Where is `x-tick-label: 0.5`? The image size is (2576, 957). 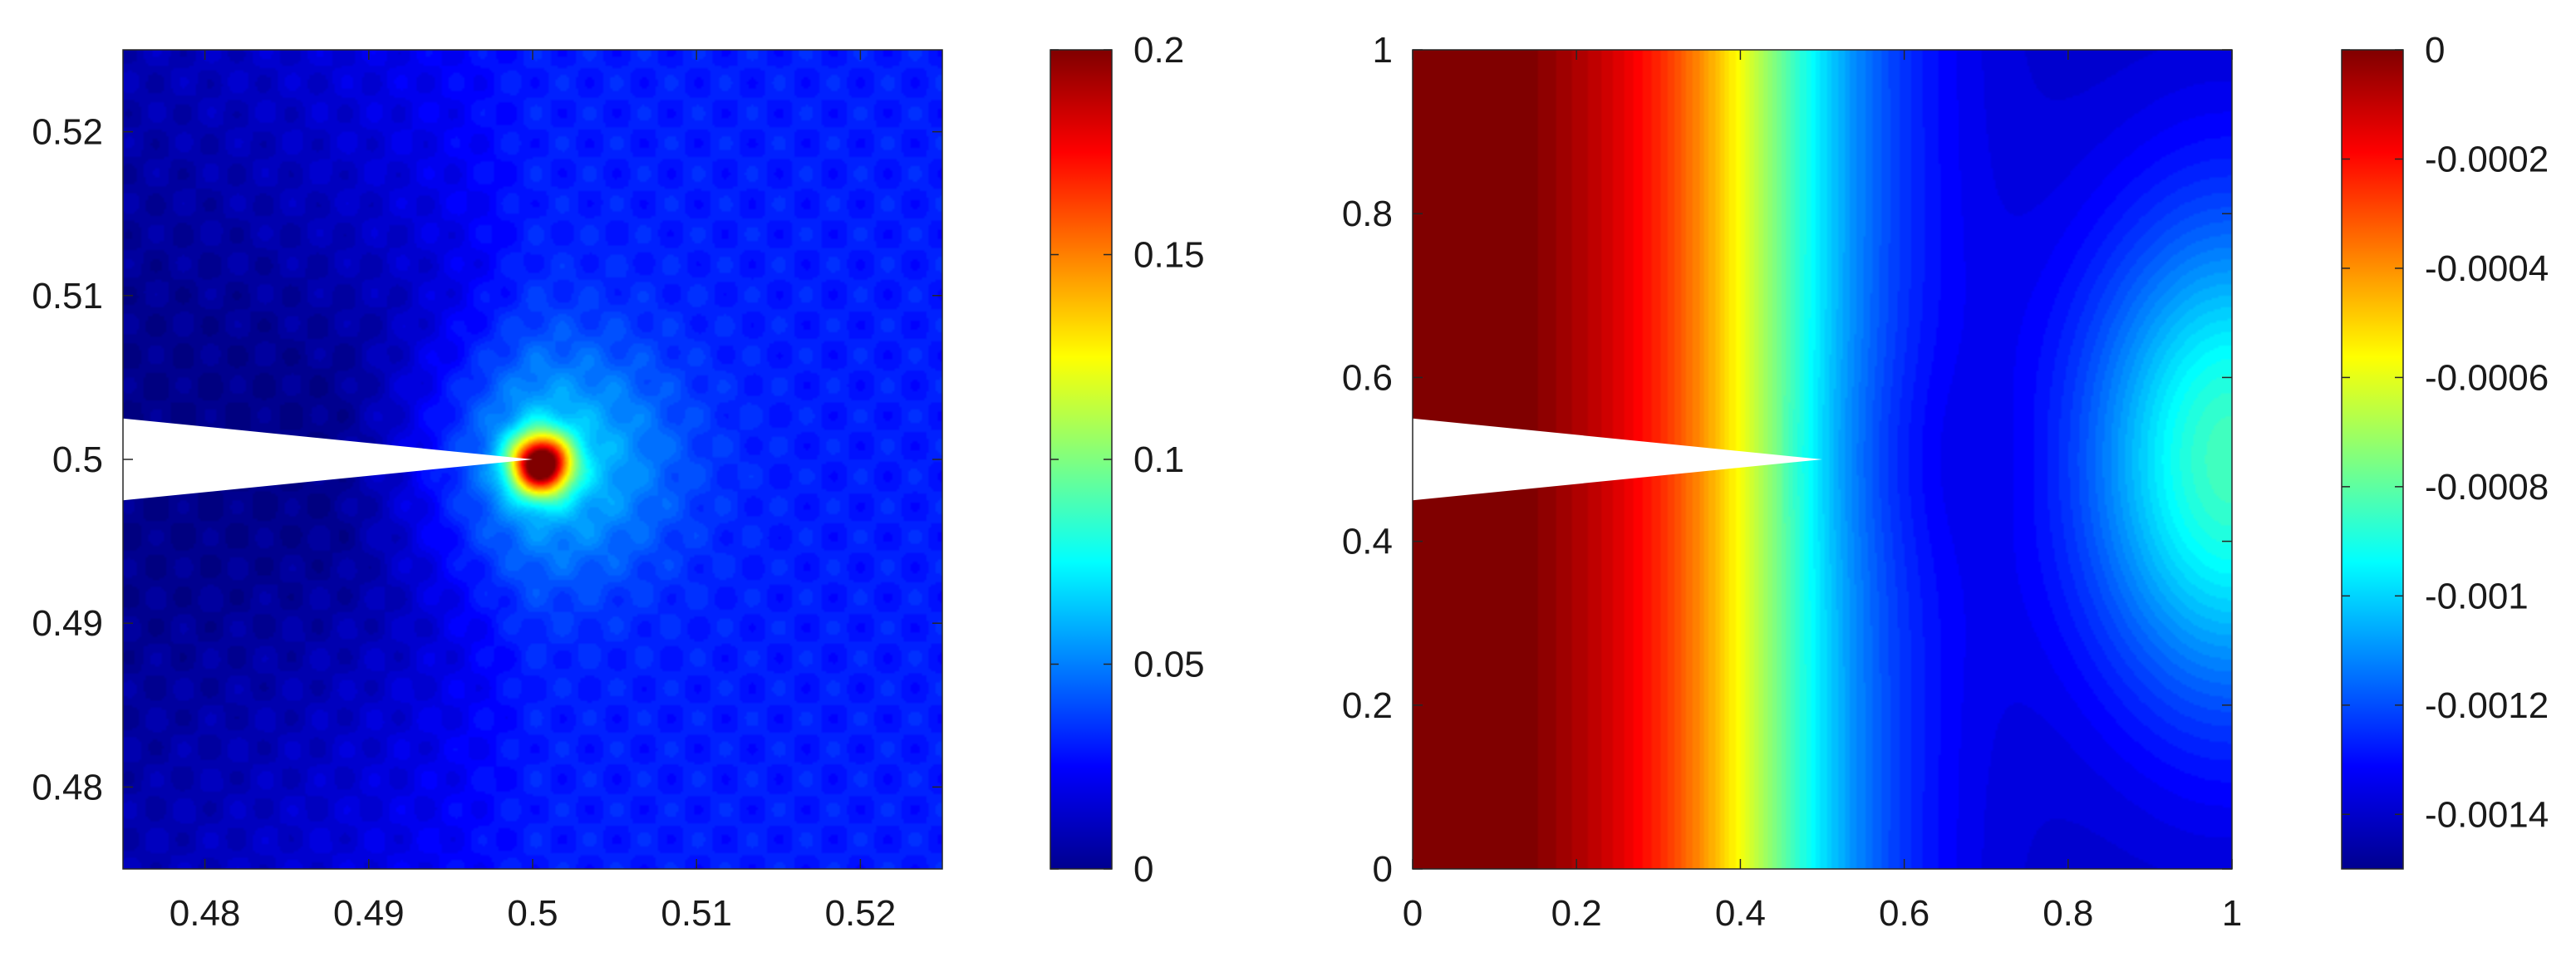 x-tick-label: 0.5 is located at coordinates (532, 913).